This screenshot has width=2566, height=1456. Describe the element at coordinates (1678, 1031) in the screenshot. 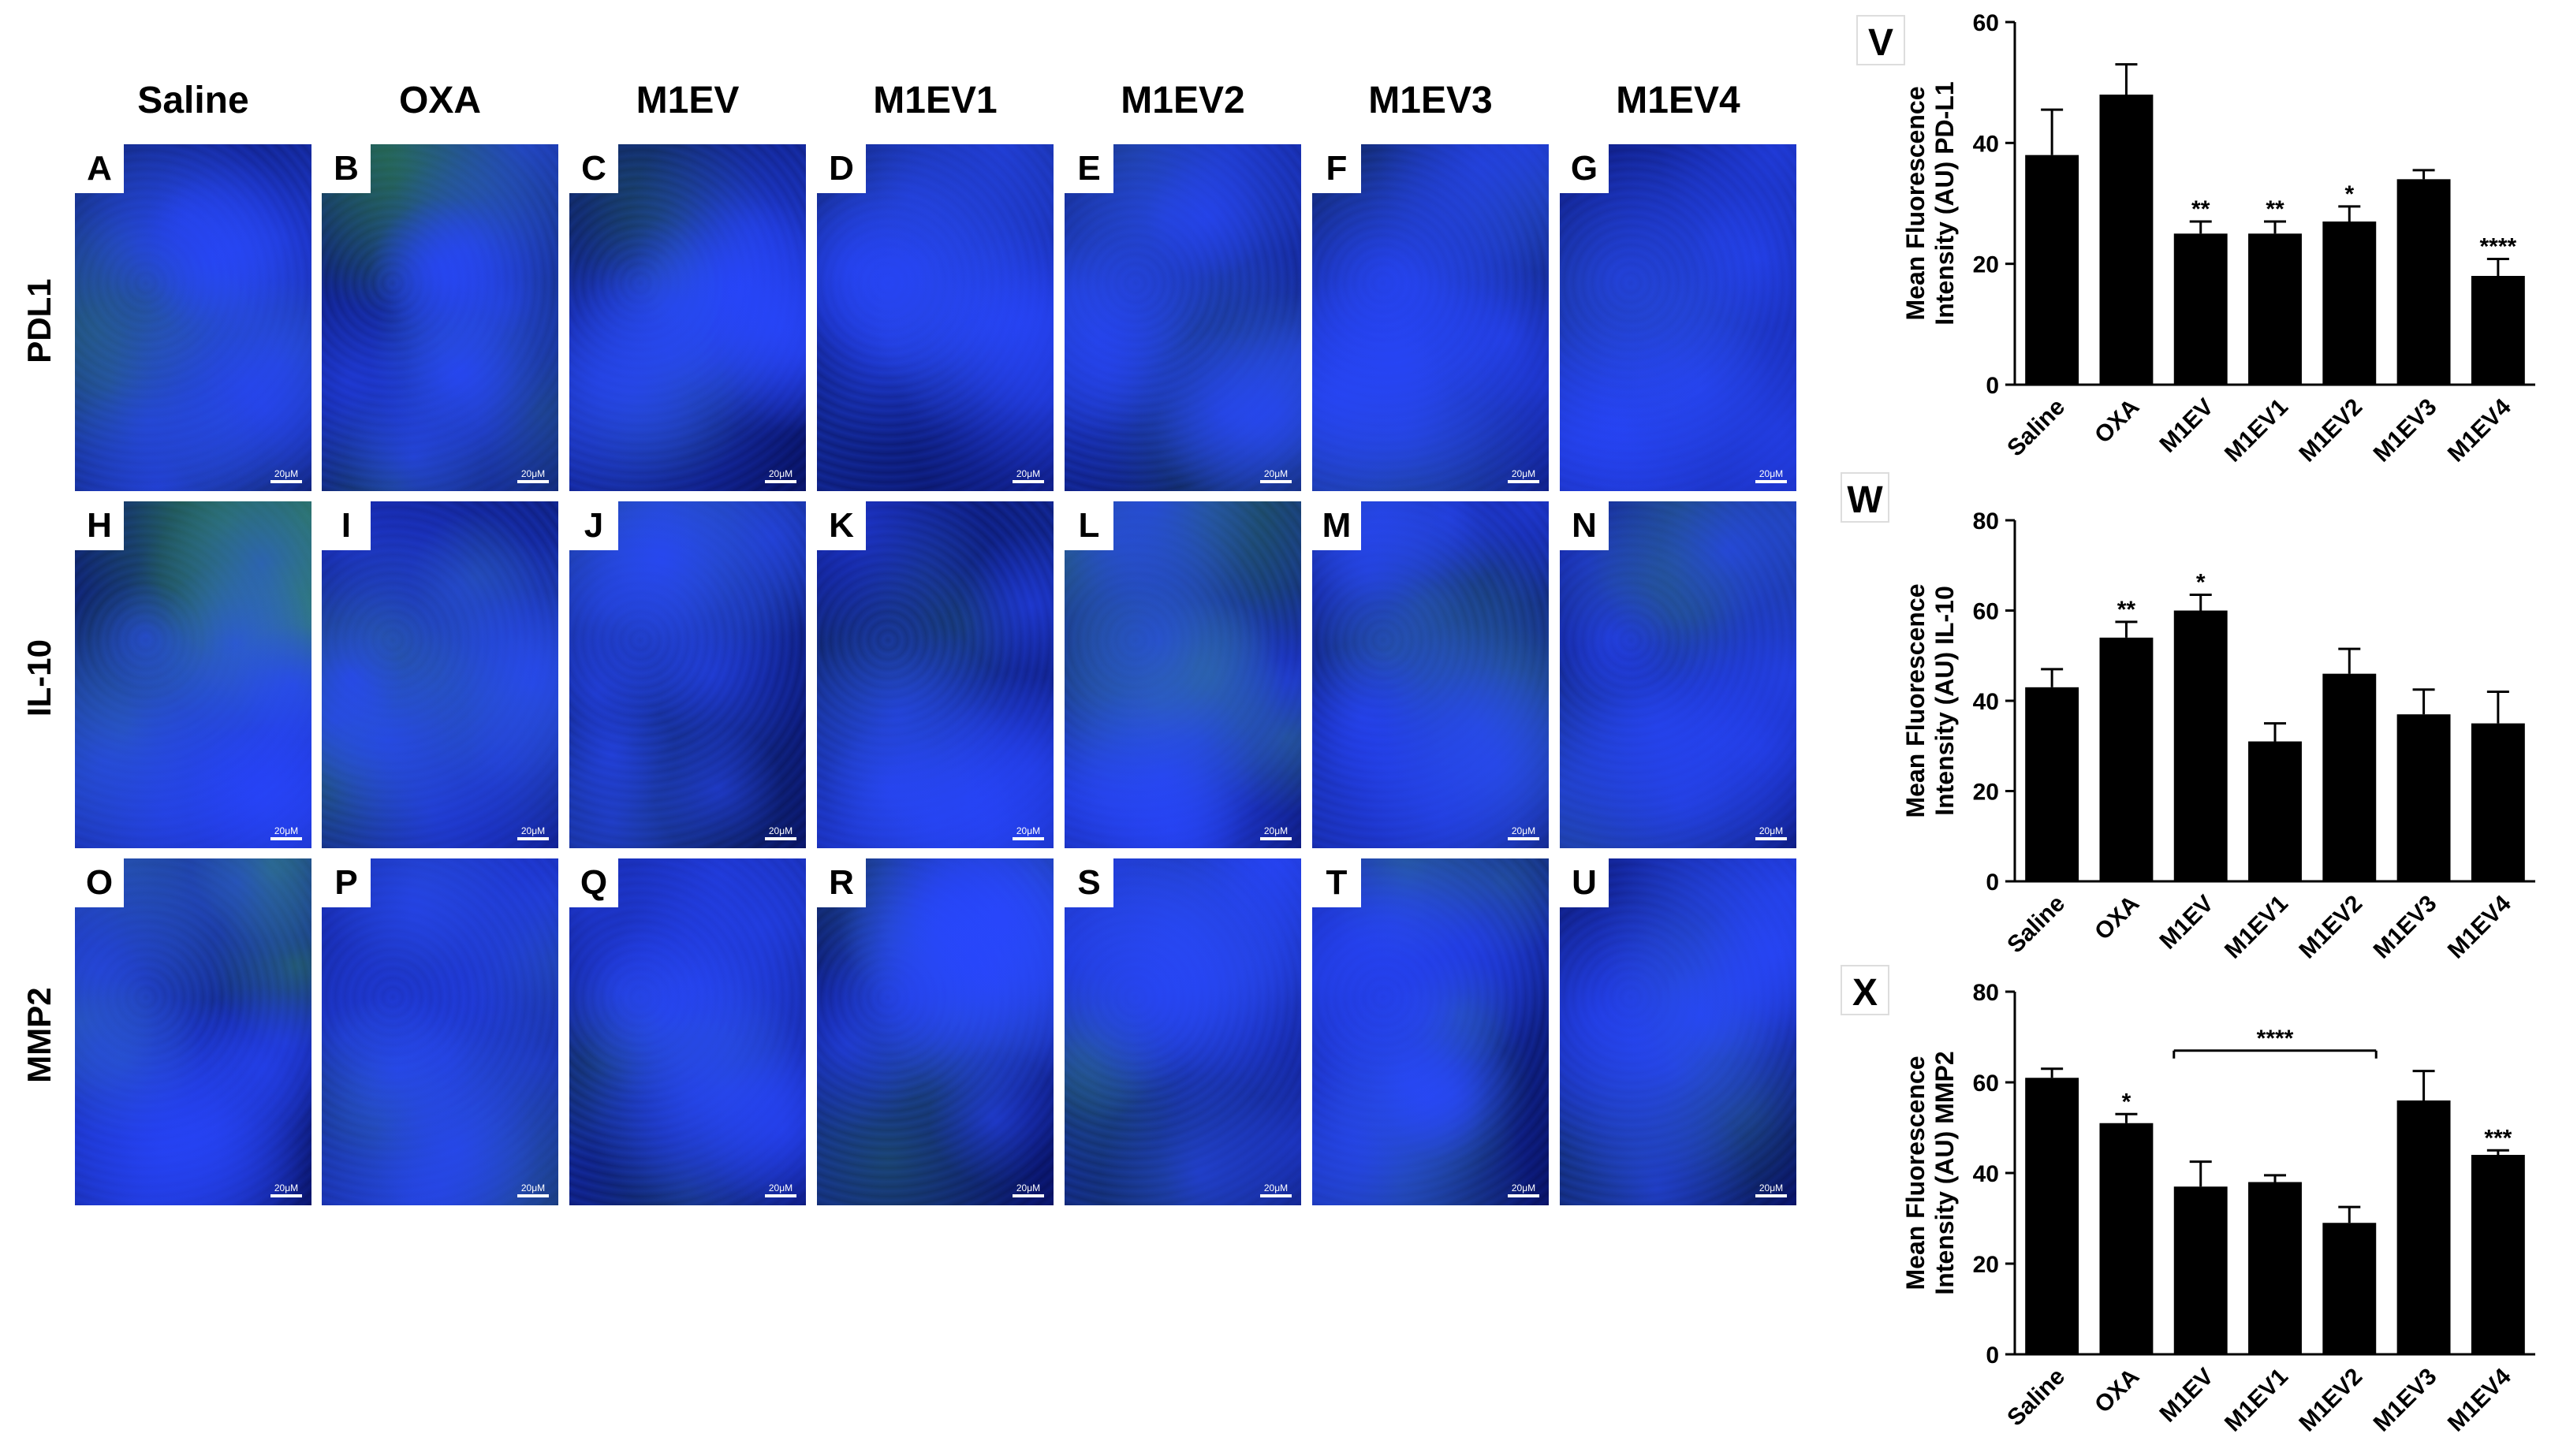

I see `micrograph-panel: U 20μM` at that location.